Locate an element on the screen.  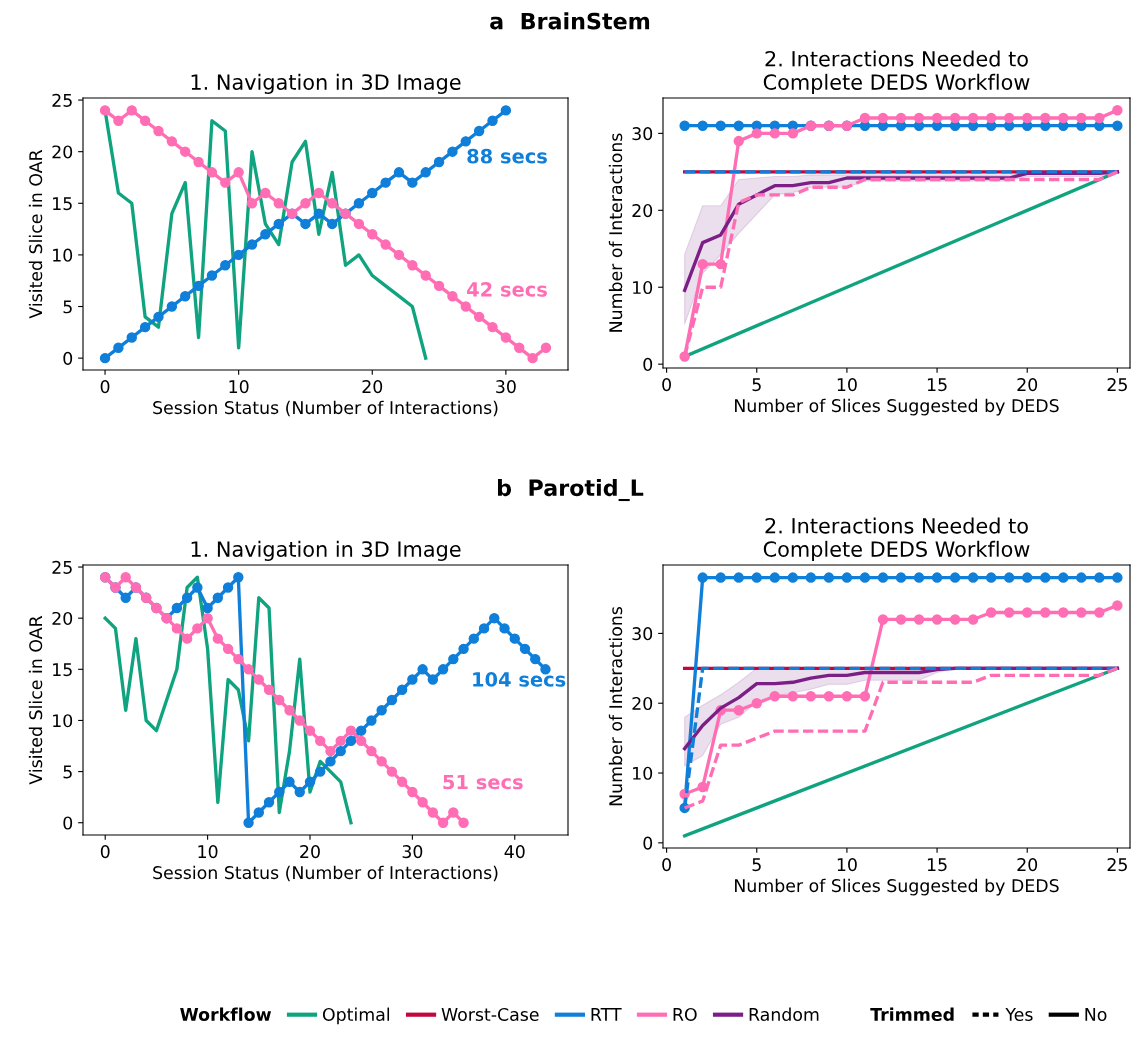
y-tick-label: 30 is located at coordinates (642, 134).